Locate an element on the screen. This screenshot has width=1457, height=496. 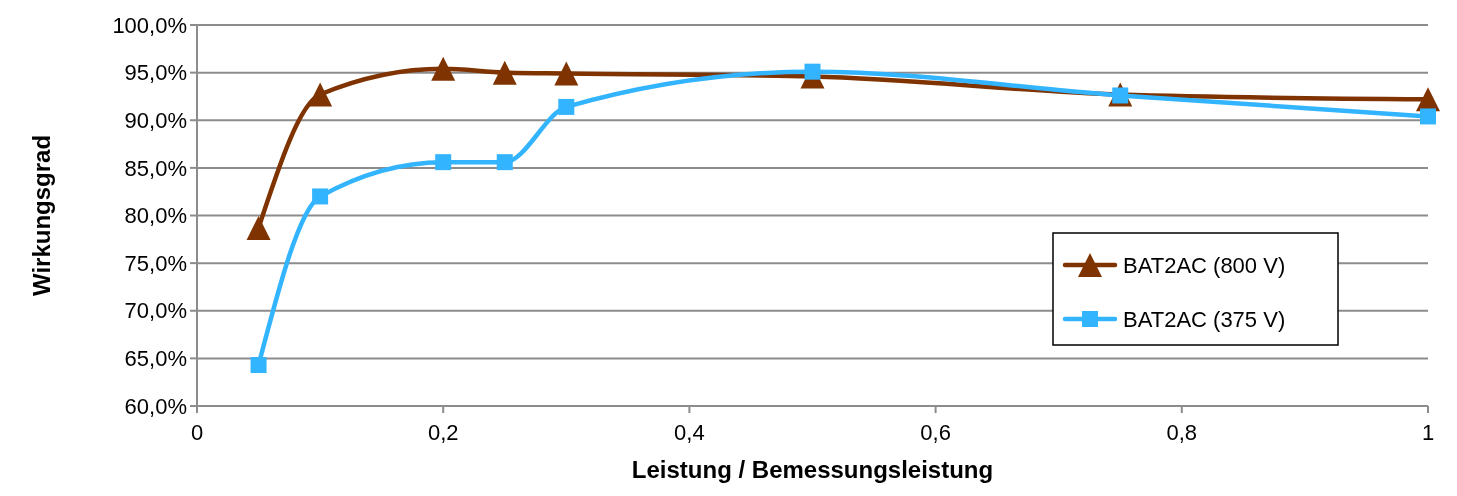
legend-label: BAT2AC (375 V) is located at coordinates (1204, 319).